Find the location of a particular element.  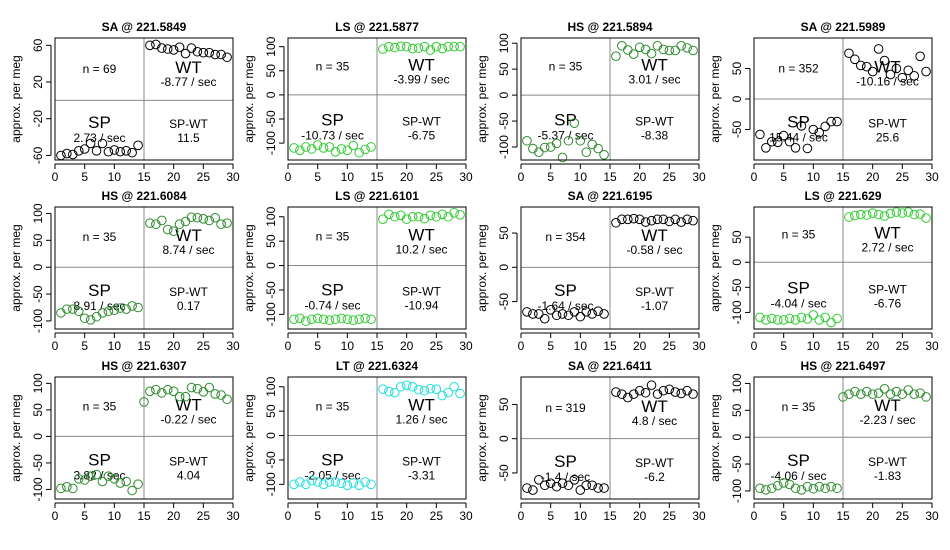

y-tick-label: -100 is located at coordinates (737, 491).